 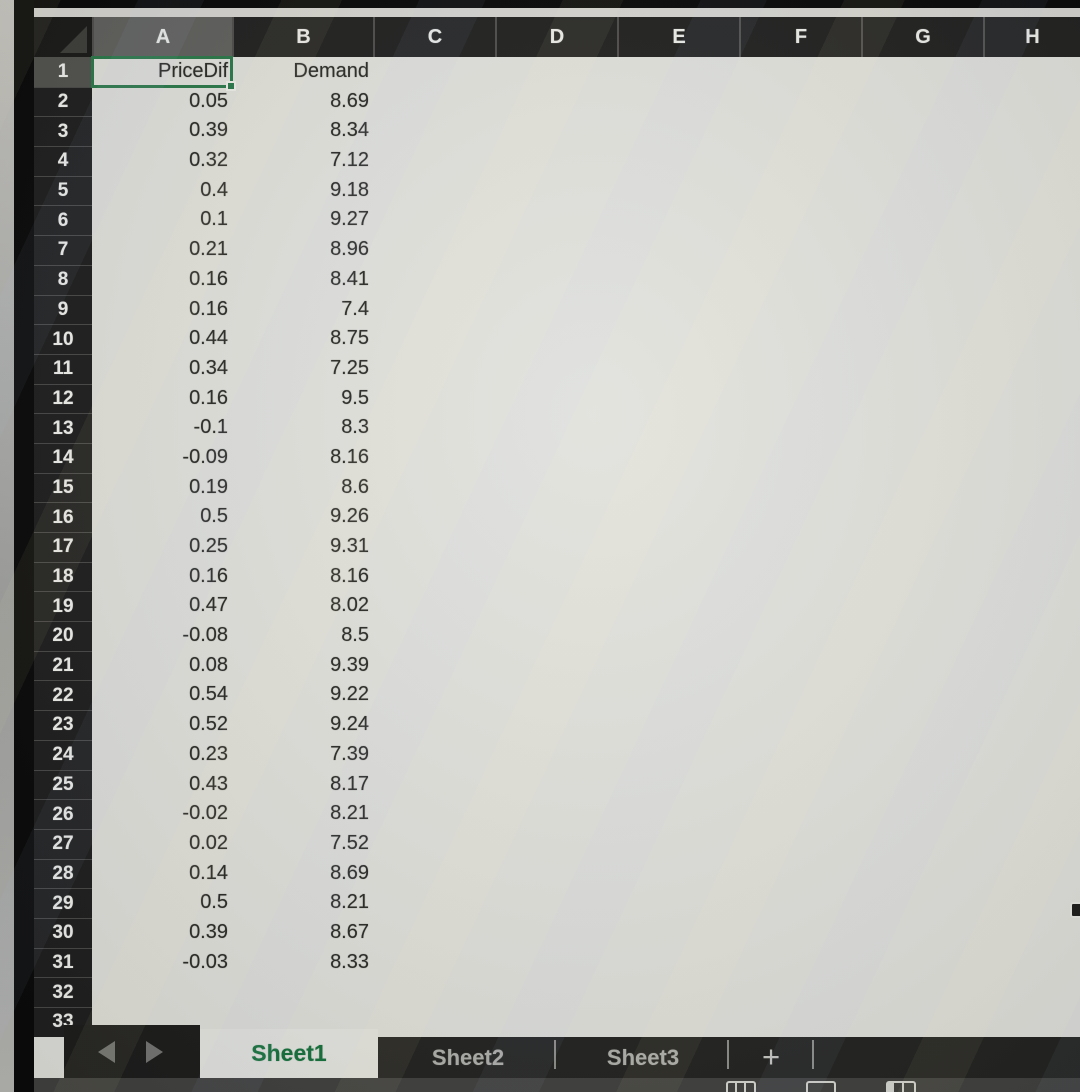 I want to click on row-header-1: 1, so click(x=63, y=72).